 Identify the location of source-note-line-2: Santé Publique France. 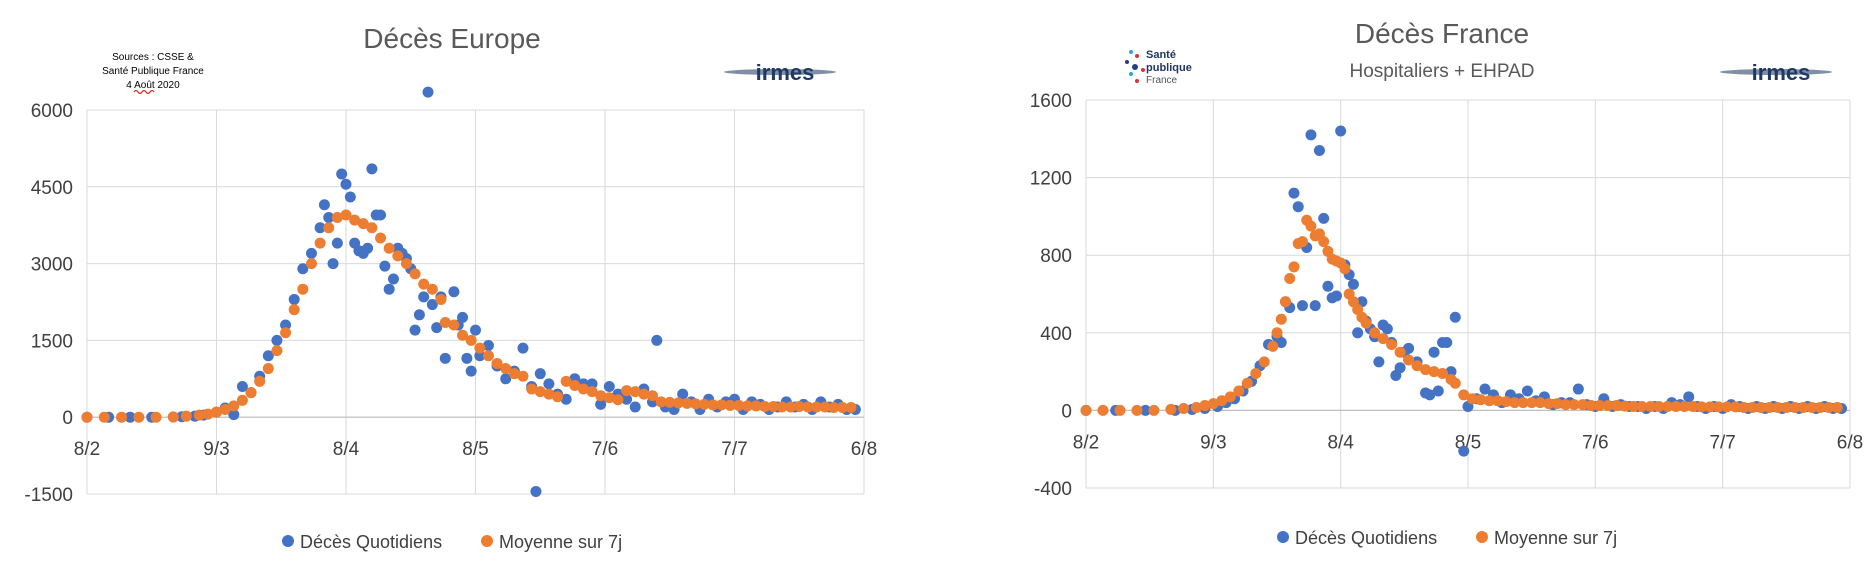
(153, 71).